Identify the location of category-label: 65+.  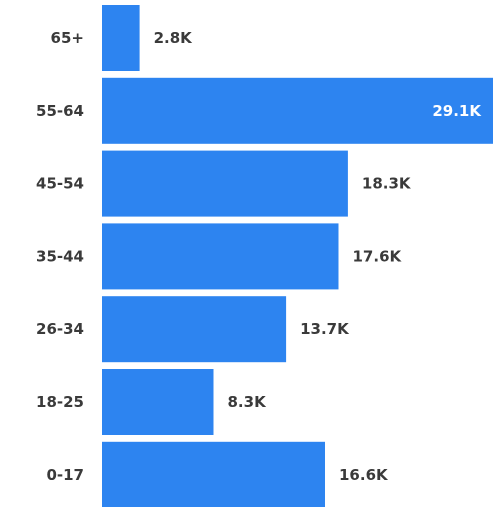
(67, 38).